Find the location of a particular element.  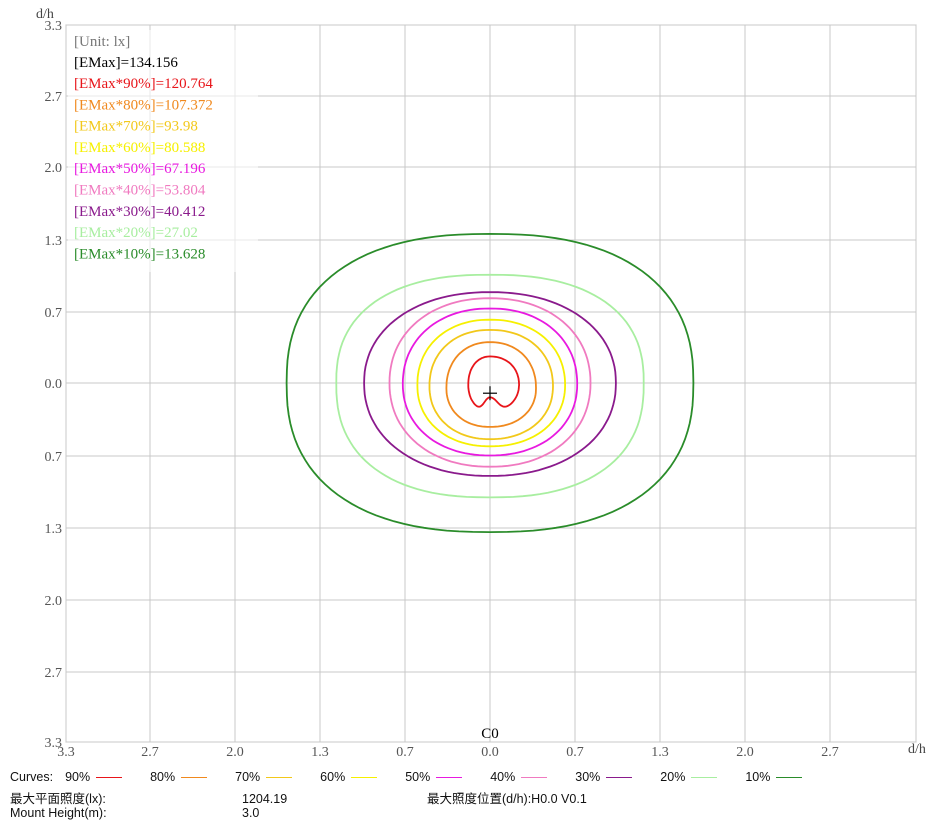

curve-legend-pct: 70% is located at coordinates (248, 777).